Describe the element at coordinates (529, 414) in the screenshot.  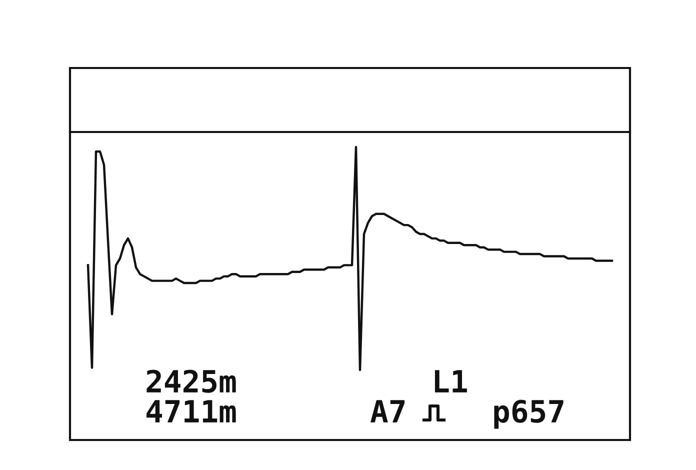
I see `text: p657` at that location.